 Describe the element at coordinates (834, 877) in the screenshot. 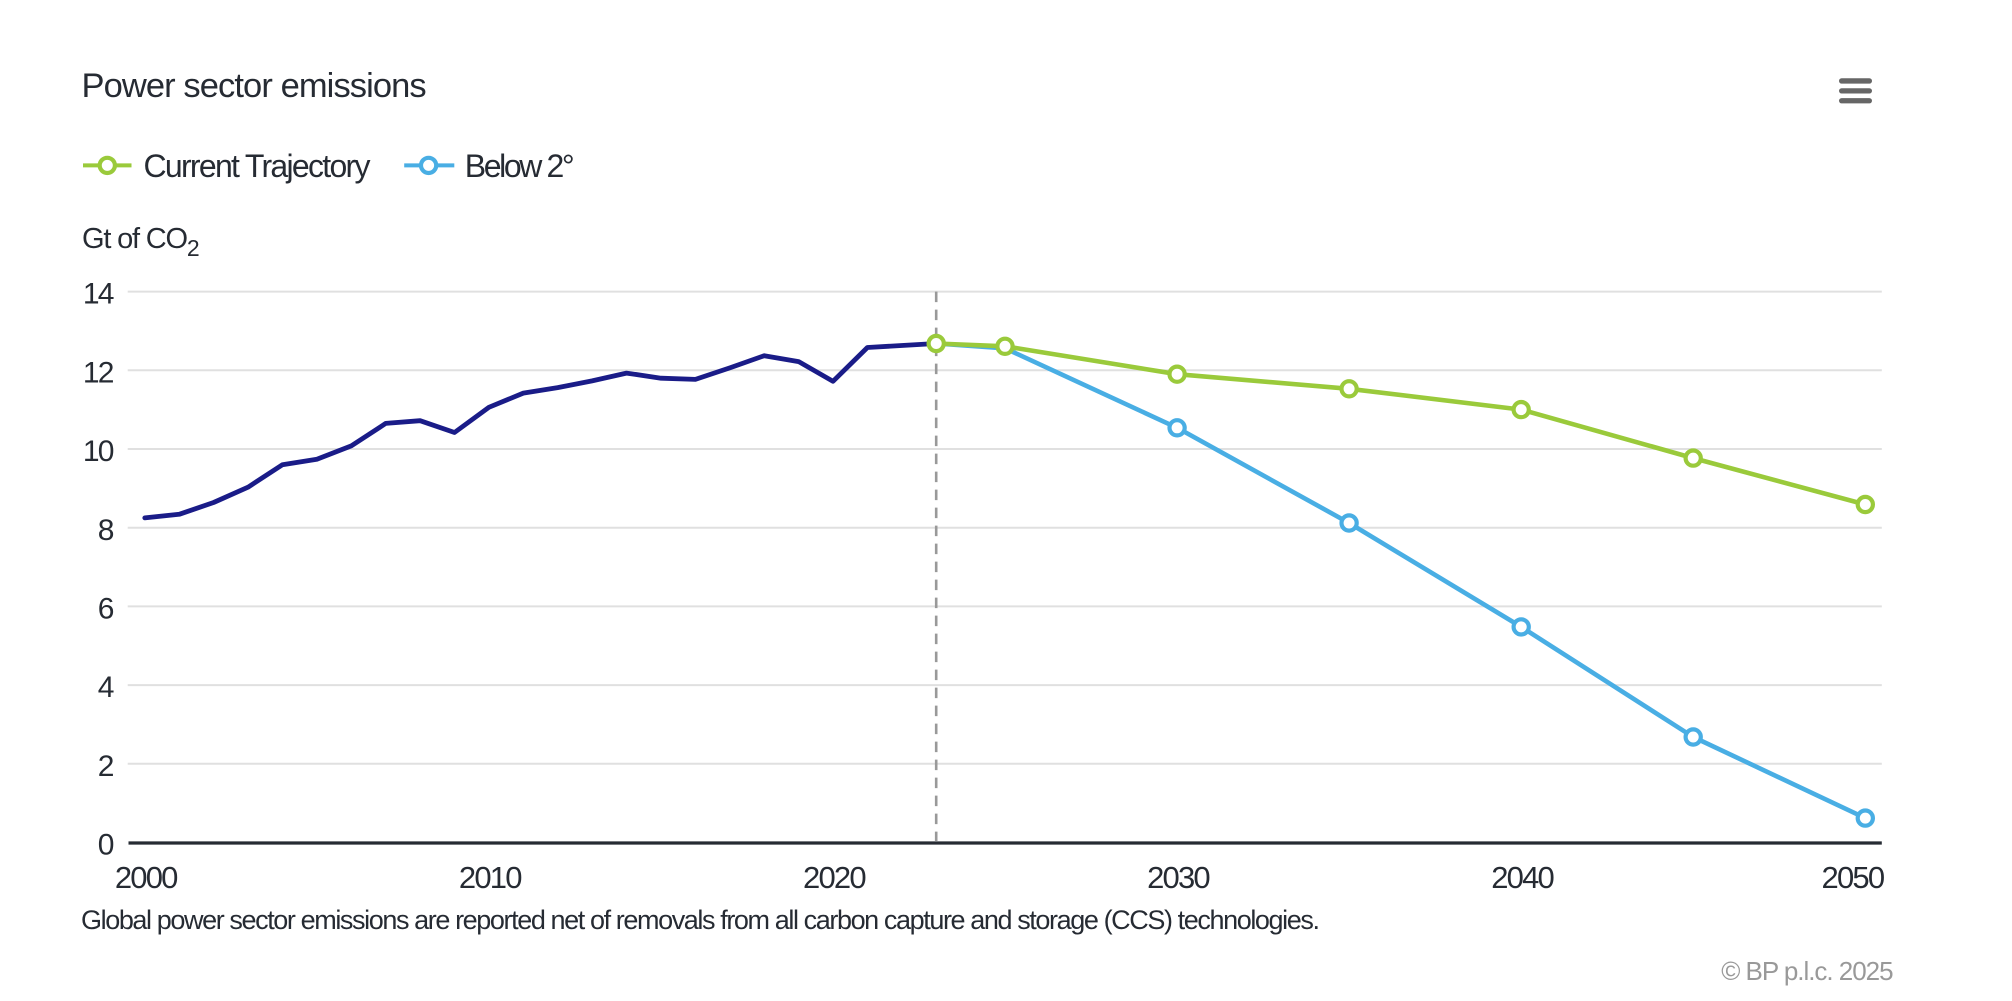

I see `svg-text: 2020` at that location.